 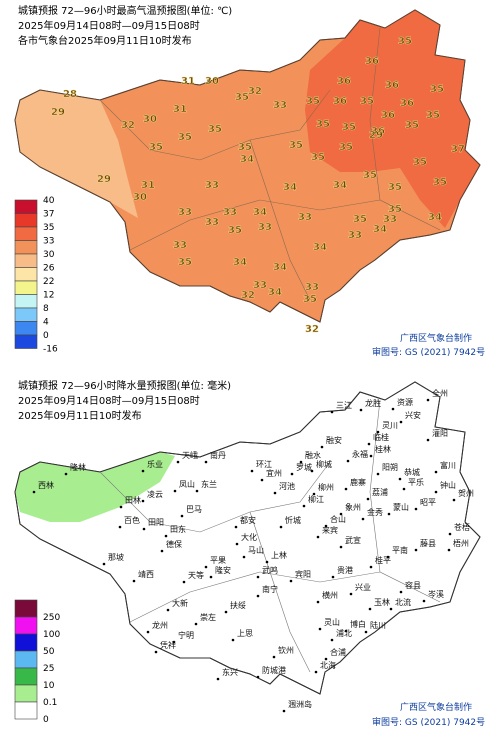 I want to click on place-name: 昭平, so click(x=428, y=502).